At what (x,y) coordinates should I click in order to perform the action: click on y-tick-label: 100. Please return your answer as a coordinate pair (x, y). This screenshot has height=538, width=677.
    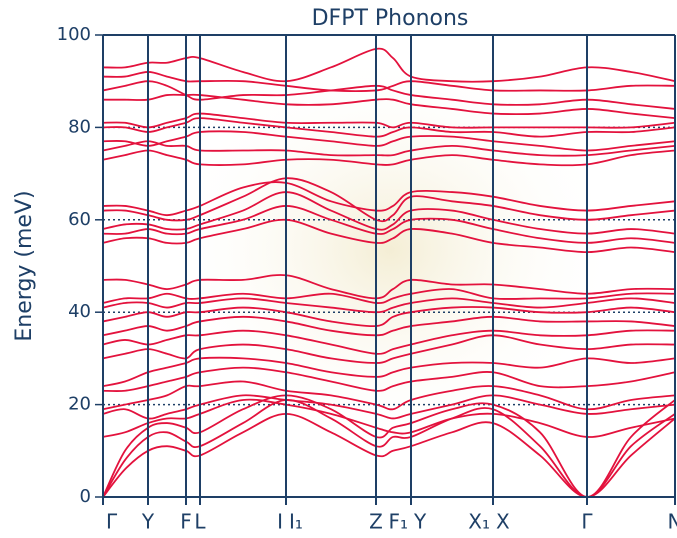
    Looking at the image, I should click on (74, 34).